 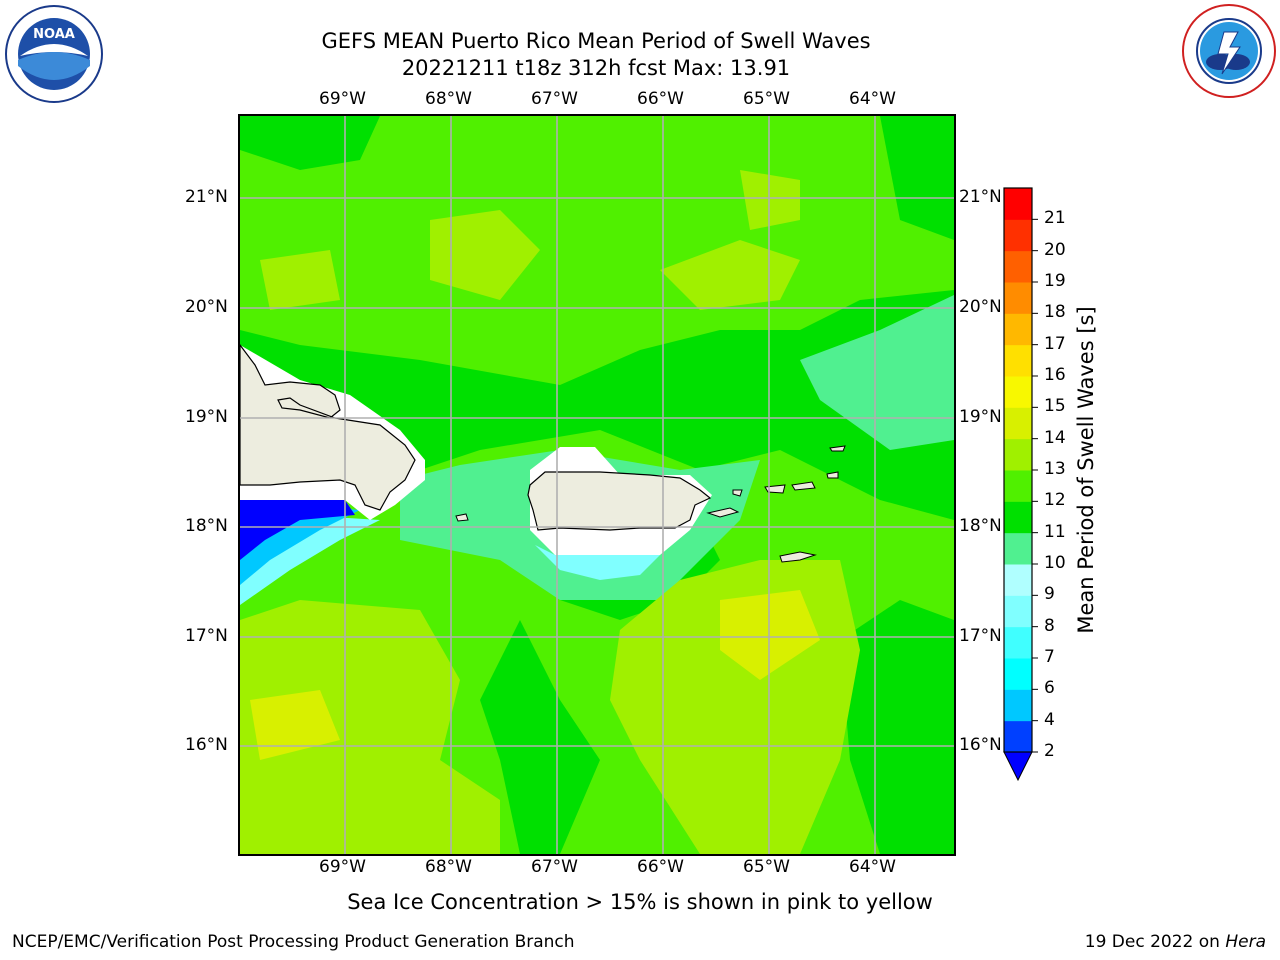 I want to click on field-band-11c, so click(x=540, y=737).